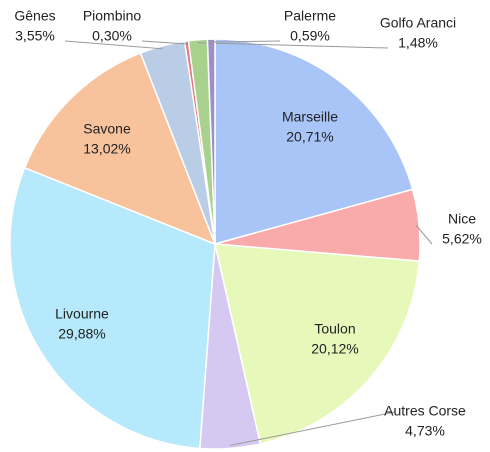 The height and width of the screenshot is (452, 490). Describe the element at coordinates (35, 36) in the screenshot. I see `slice-value-label: 3,55%` at that location.